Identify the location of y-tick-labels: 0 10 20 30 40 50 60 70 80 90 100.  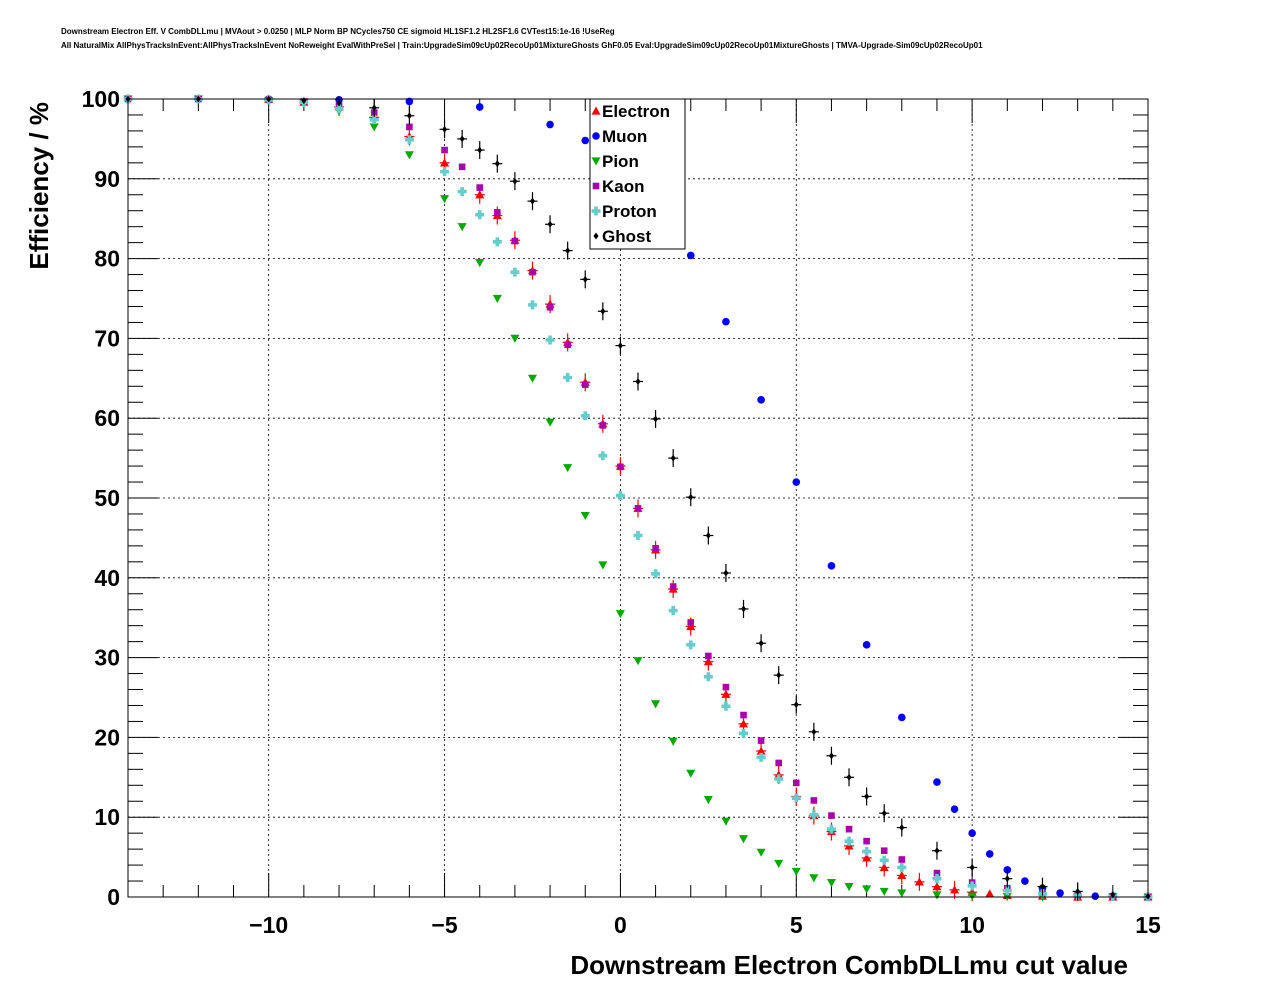
(101, 498).